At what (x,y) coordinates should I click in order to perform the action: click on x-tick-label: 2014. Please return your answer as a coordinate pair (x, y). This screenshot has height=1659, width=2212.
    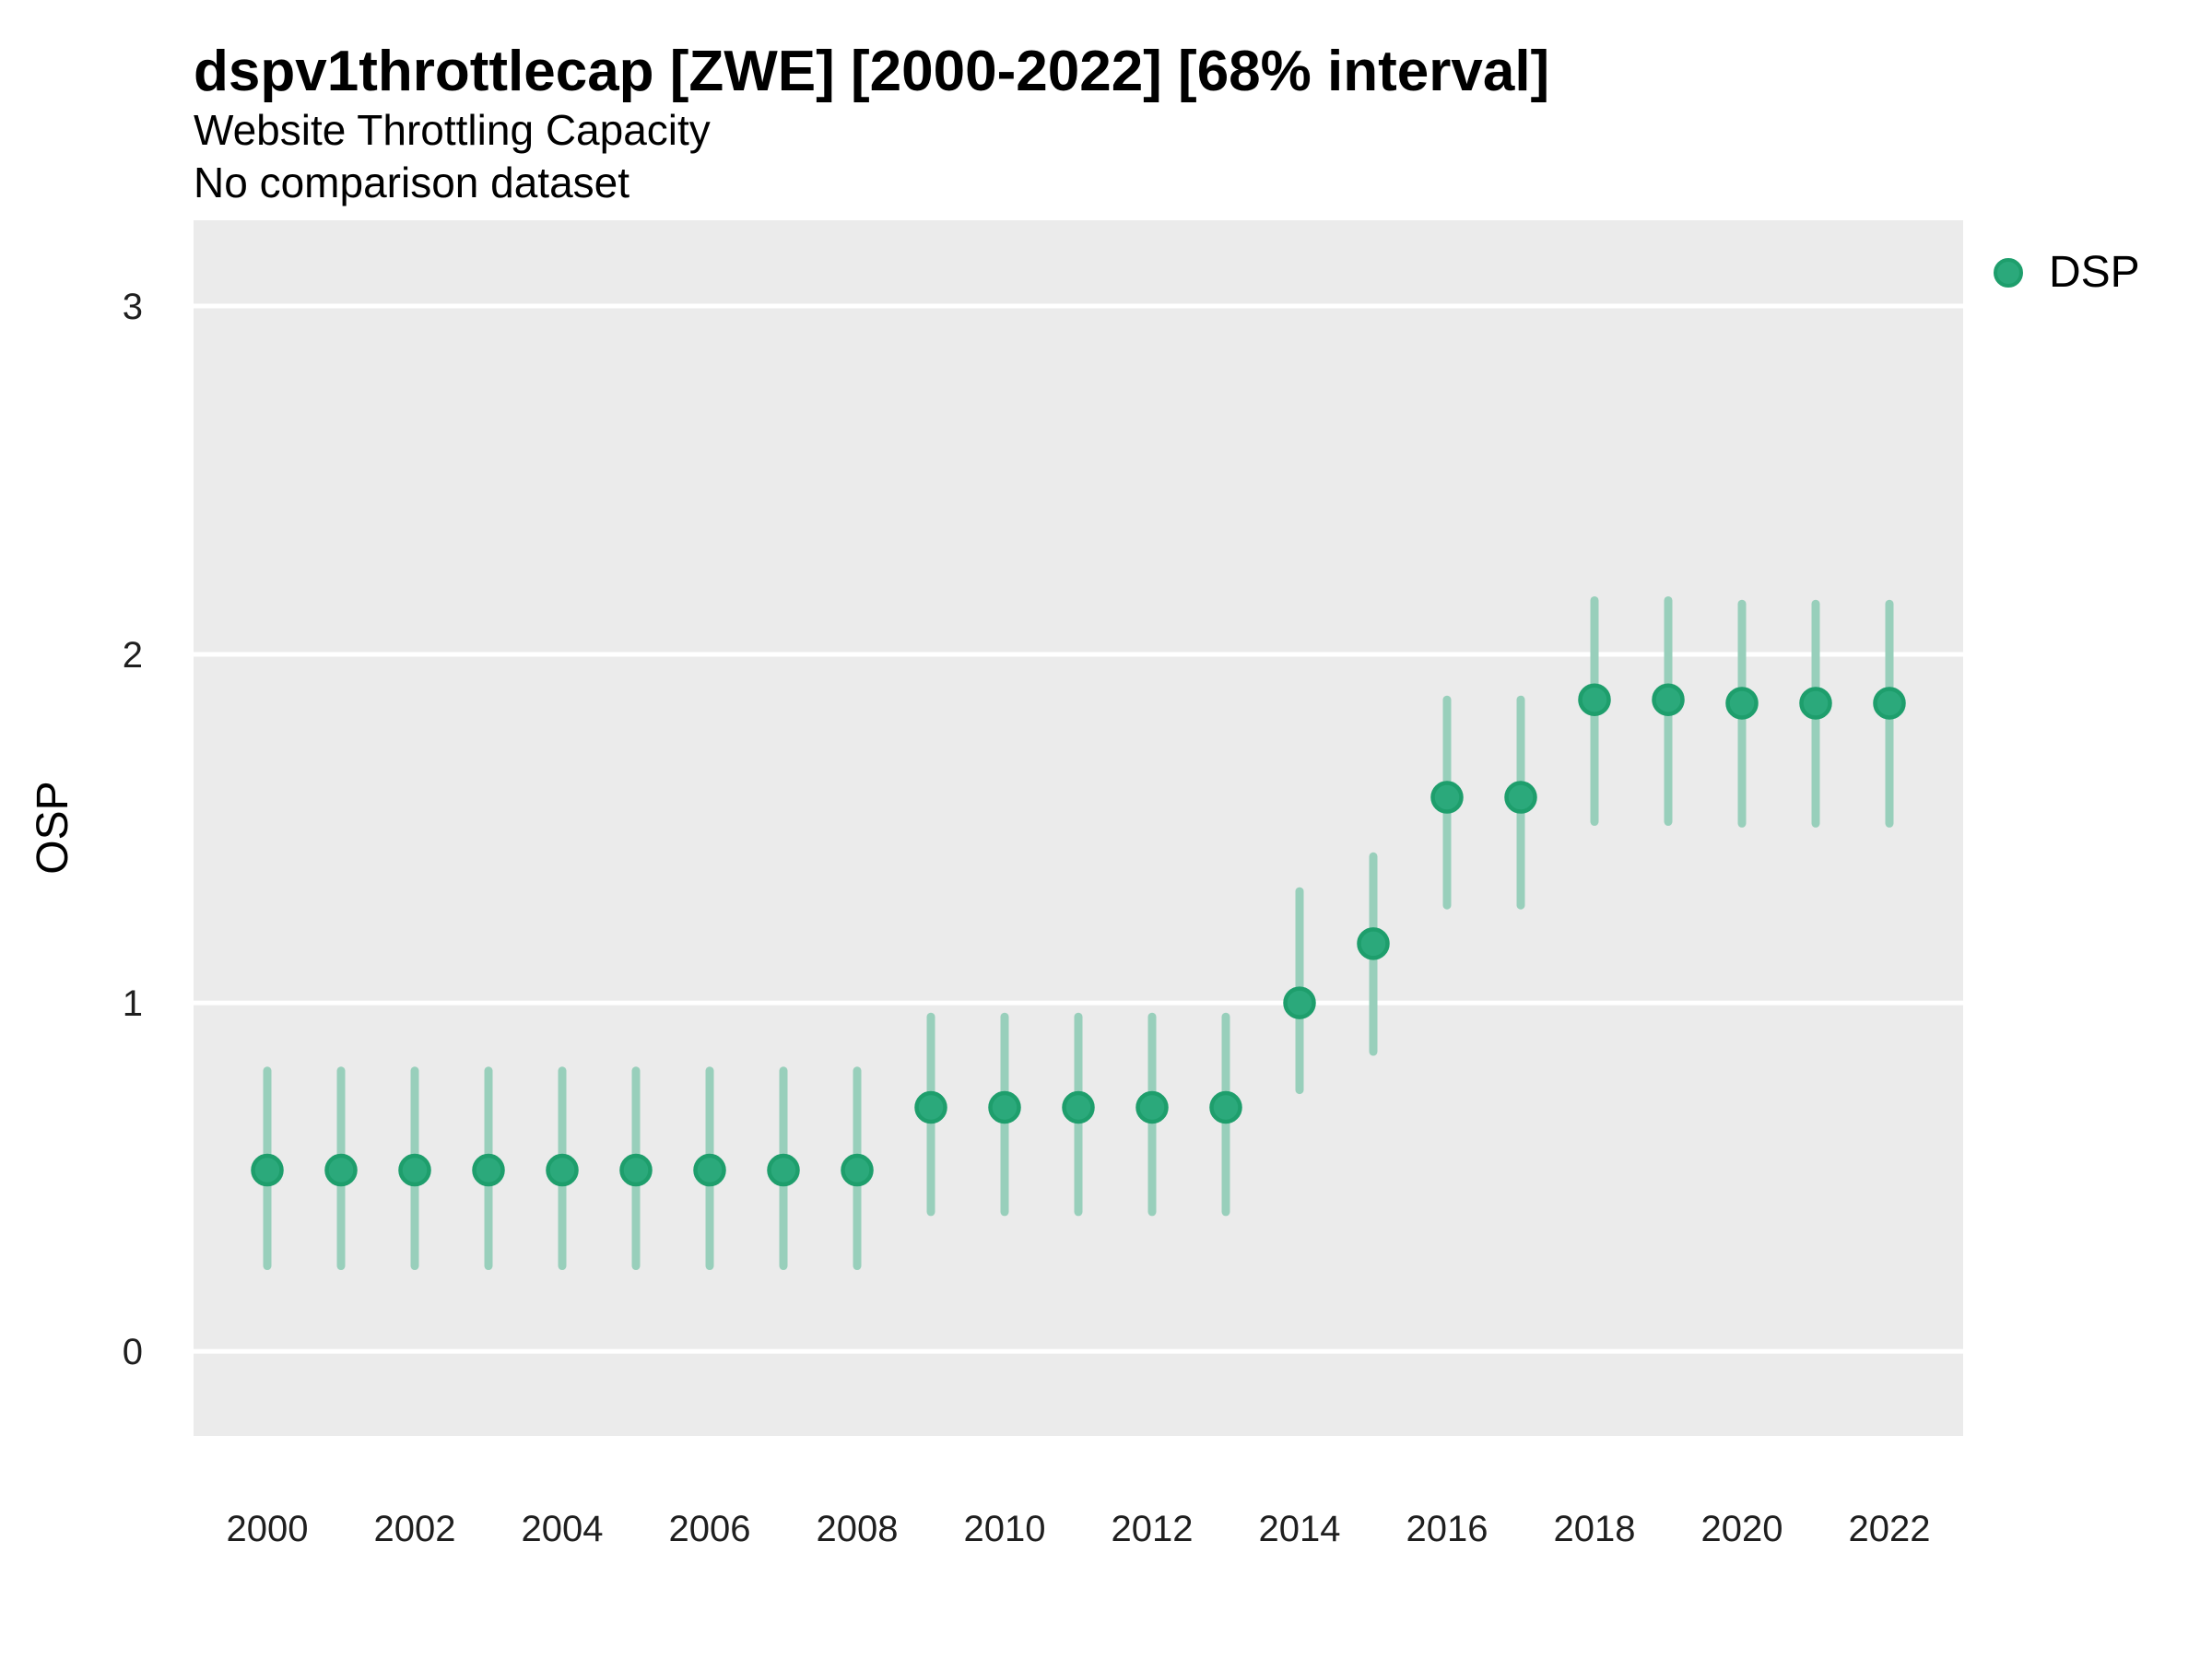
    Looking at the image, I should click on (1300, 1529).